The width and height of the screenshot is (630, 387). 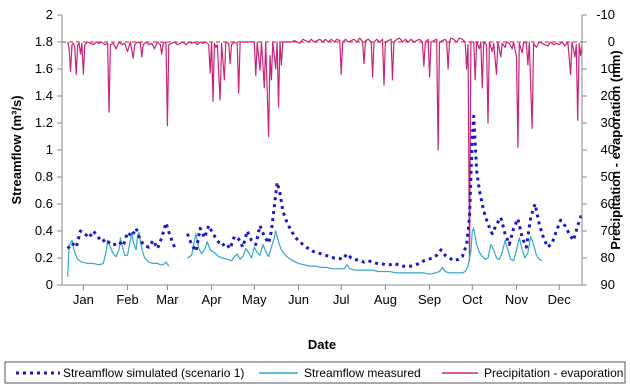 What do you see at coordinates (49, 14) in the screenshot?
I see `y-tick-label: 2` at bounding box center [49, 14].